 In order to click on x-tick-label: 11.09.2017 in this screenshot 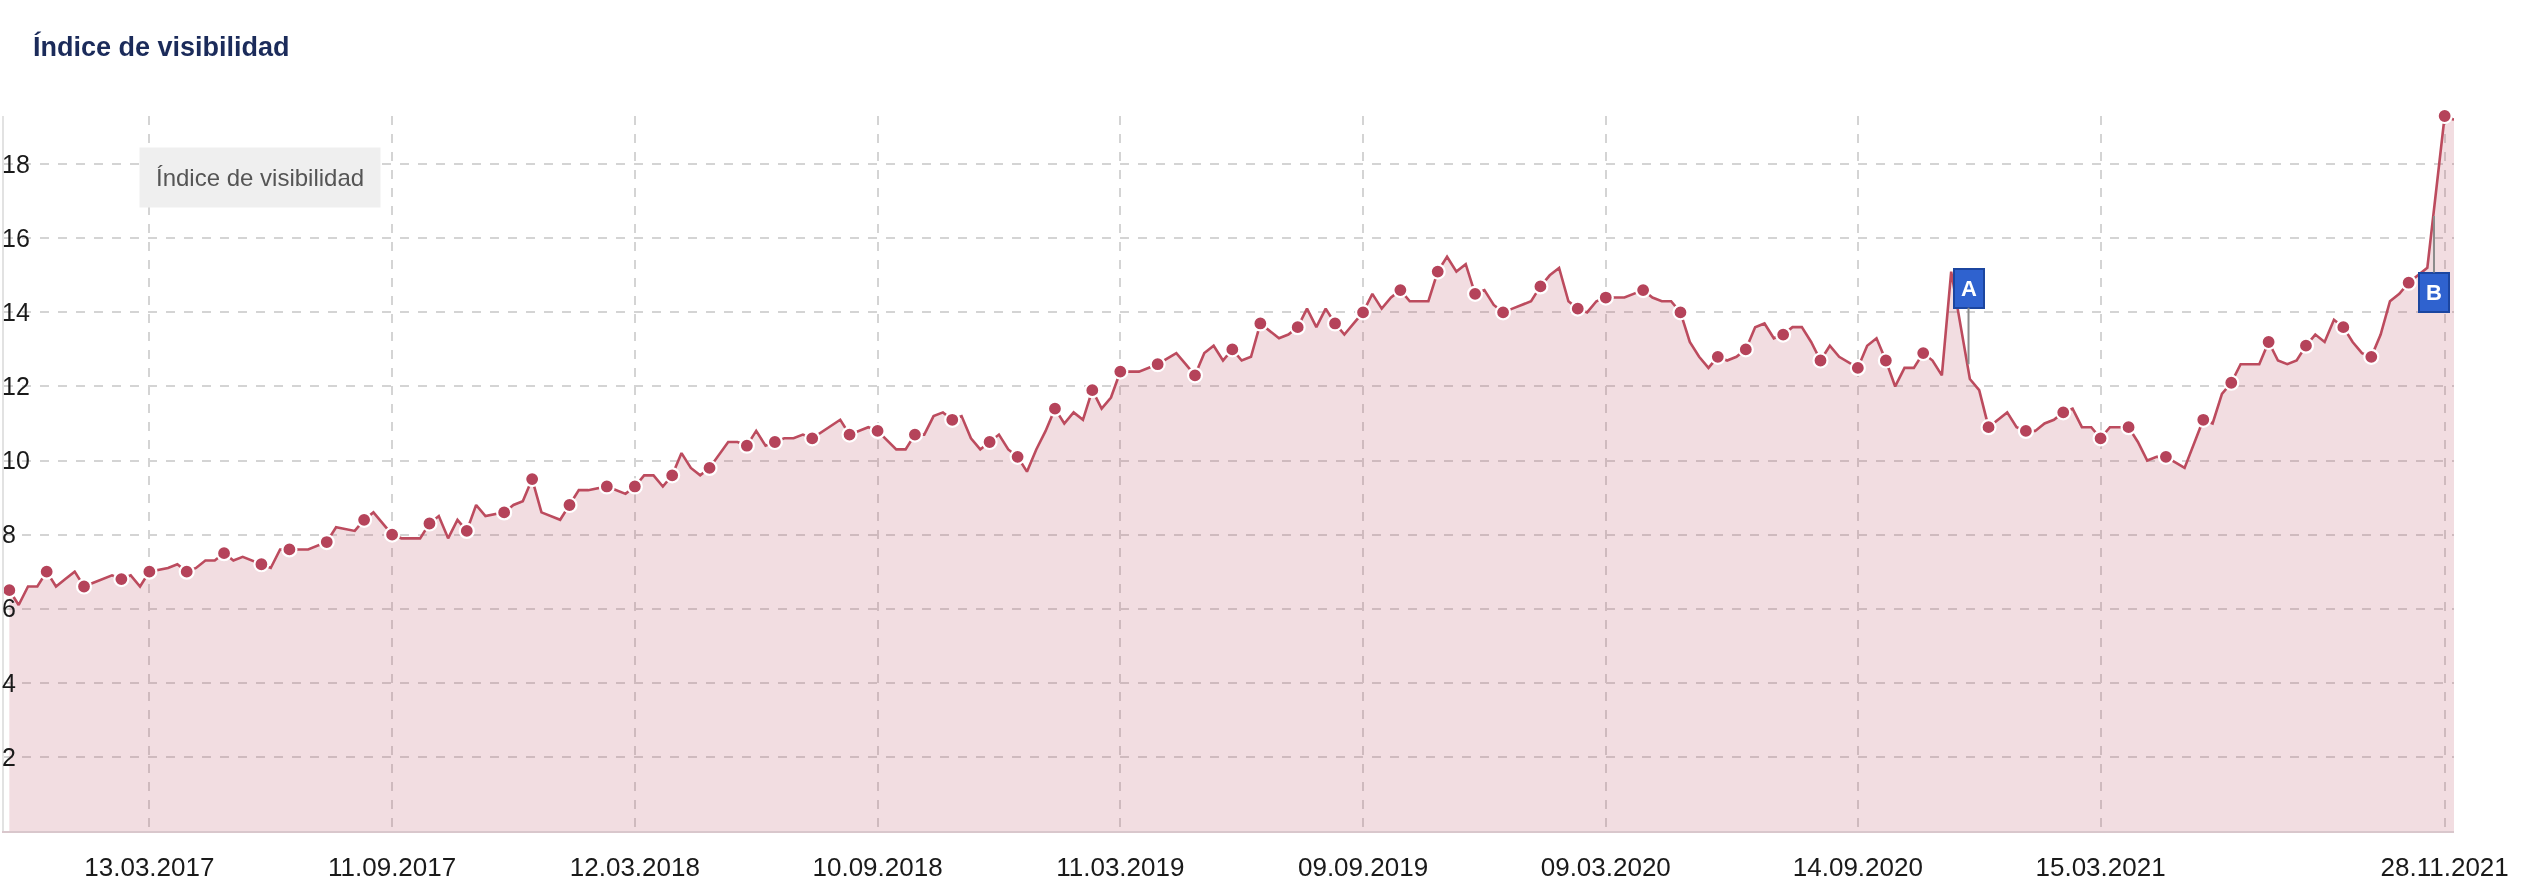, I will do `click(392, 867)`.